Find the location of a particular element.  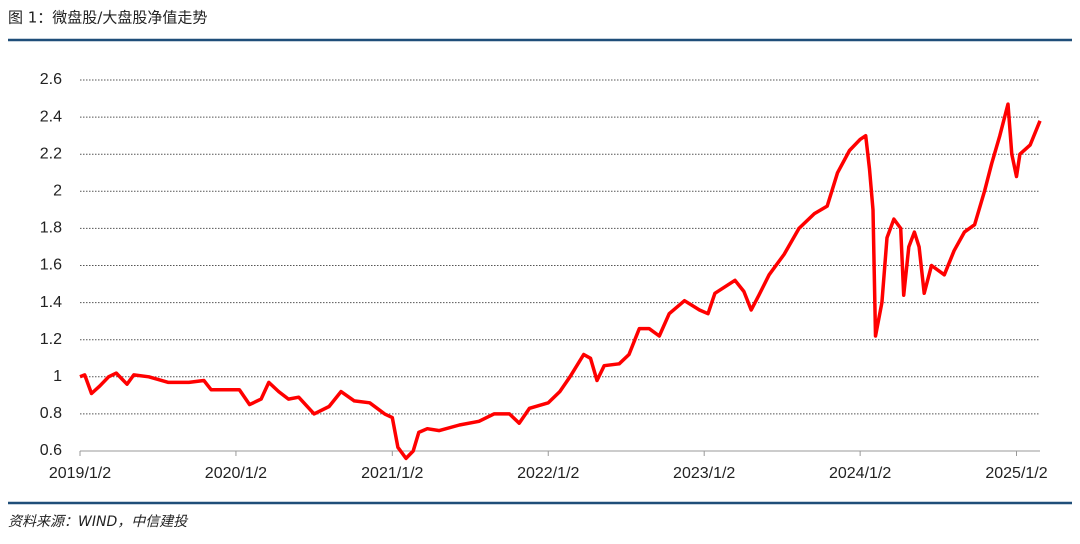

x-tick-label: 2022/1/2 is located at coordinates (548, 473).